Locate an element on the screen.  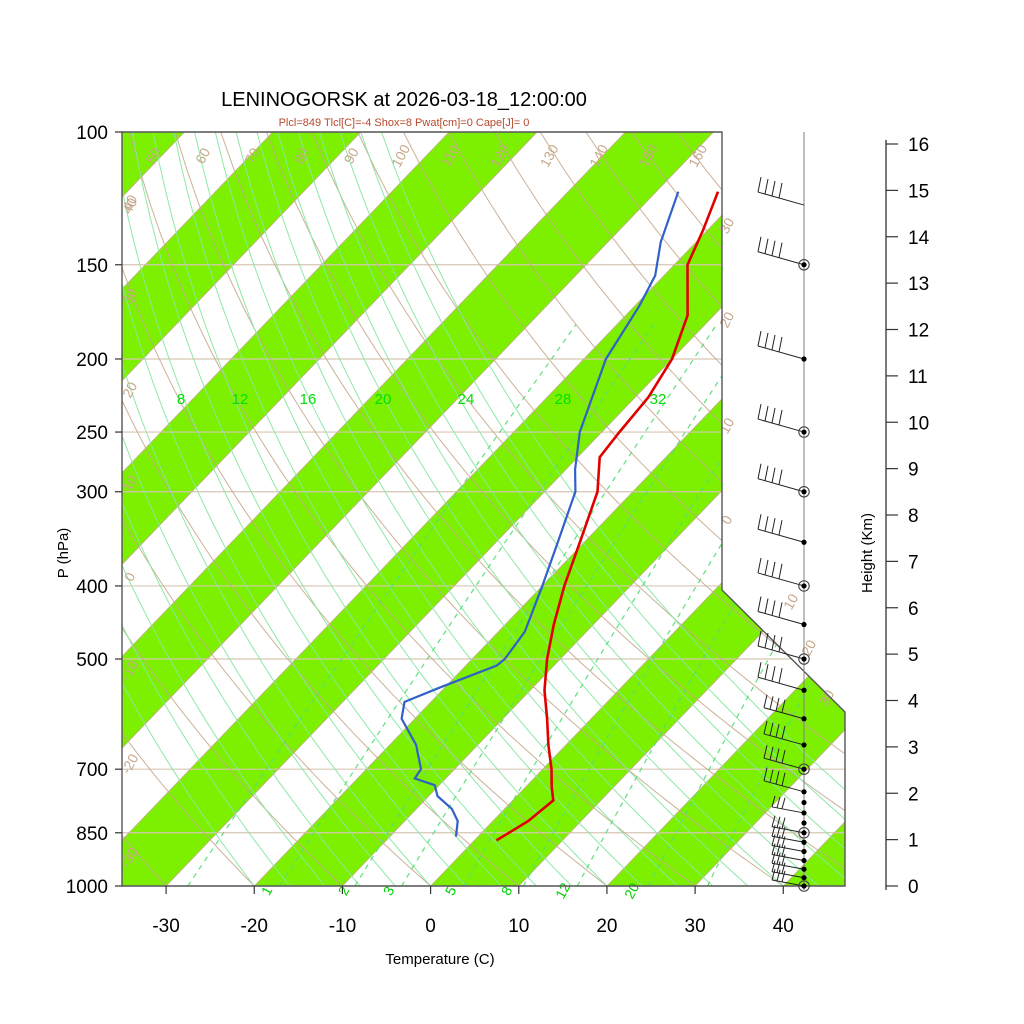
pressure-tick-label: 250 is located at coordinates (92, 433).